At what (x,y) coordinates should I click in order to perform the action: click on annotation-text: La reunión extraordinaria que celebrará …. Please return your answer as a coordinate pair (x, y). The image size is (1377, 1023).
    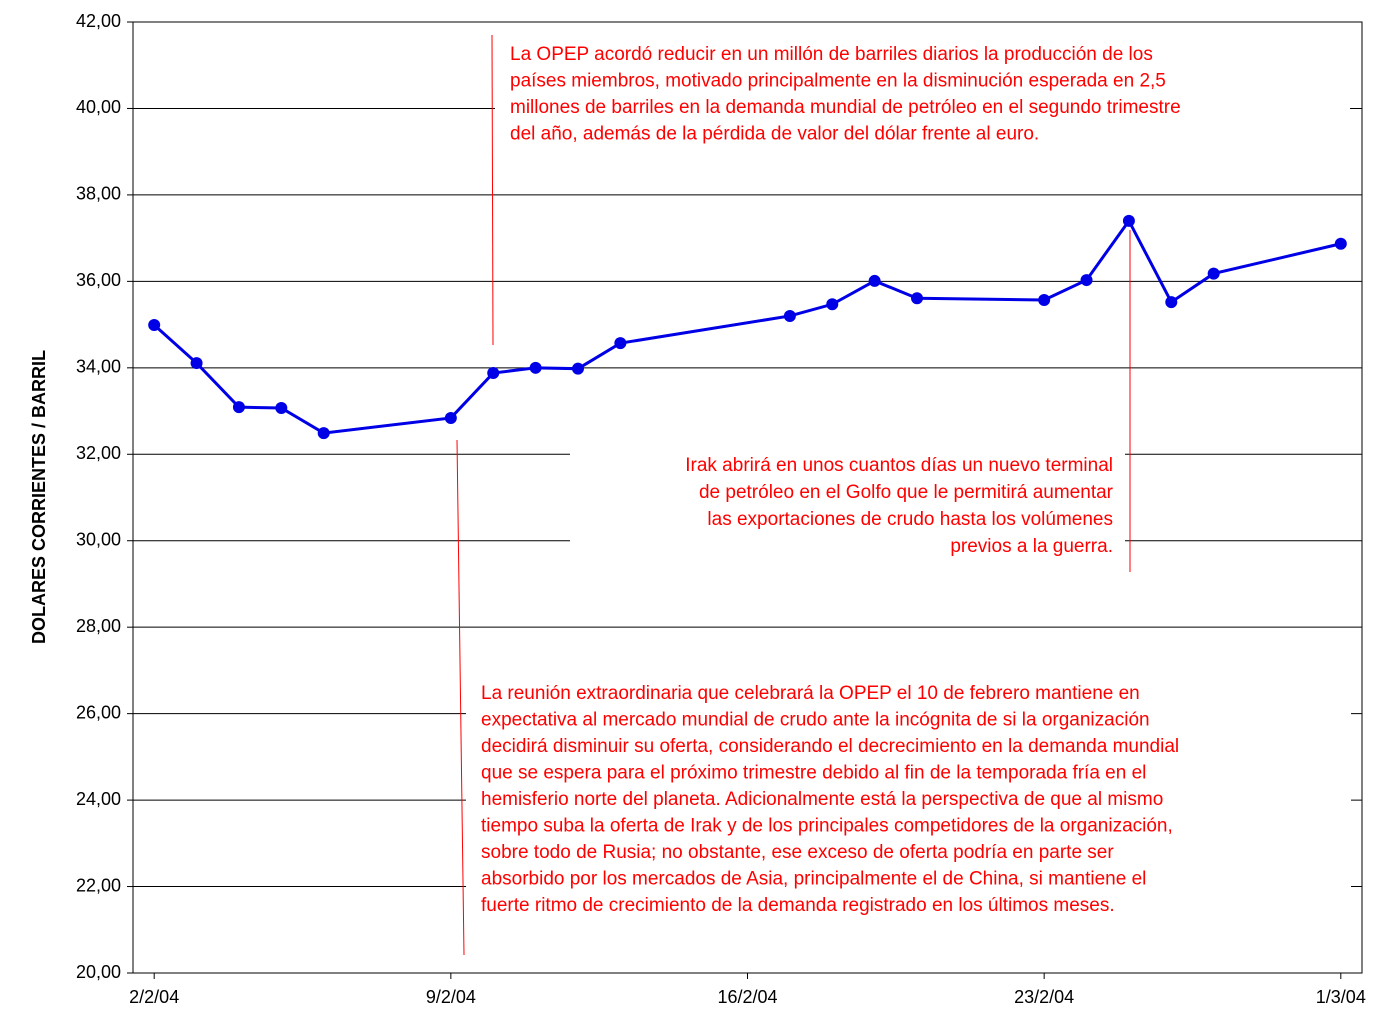
    Looking at the image, I should click on (810, 693).